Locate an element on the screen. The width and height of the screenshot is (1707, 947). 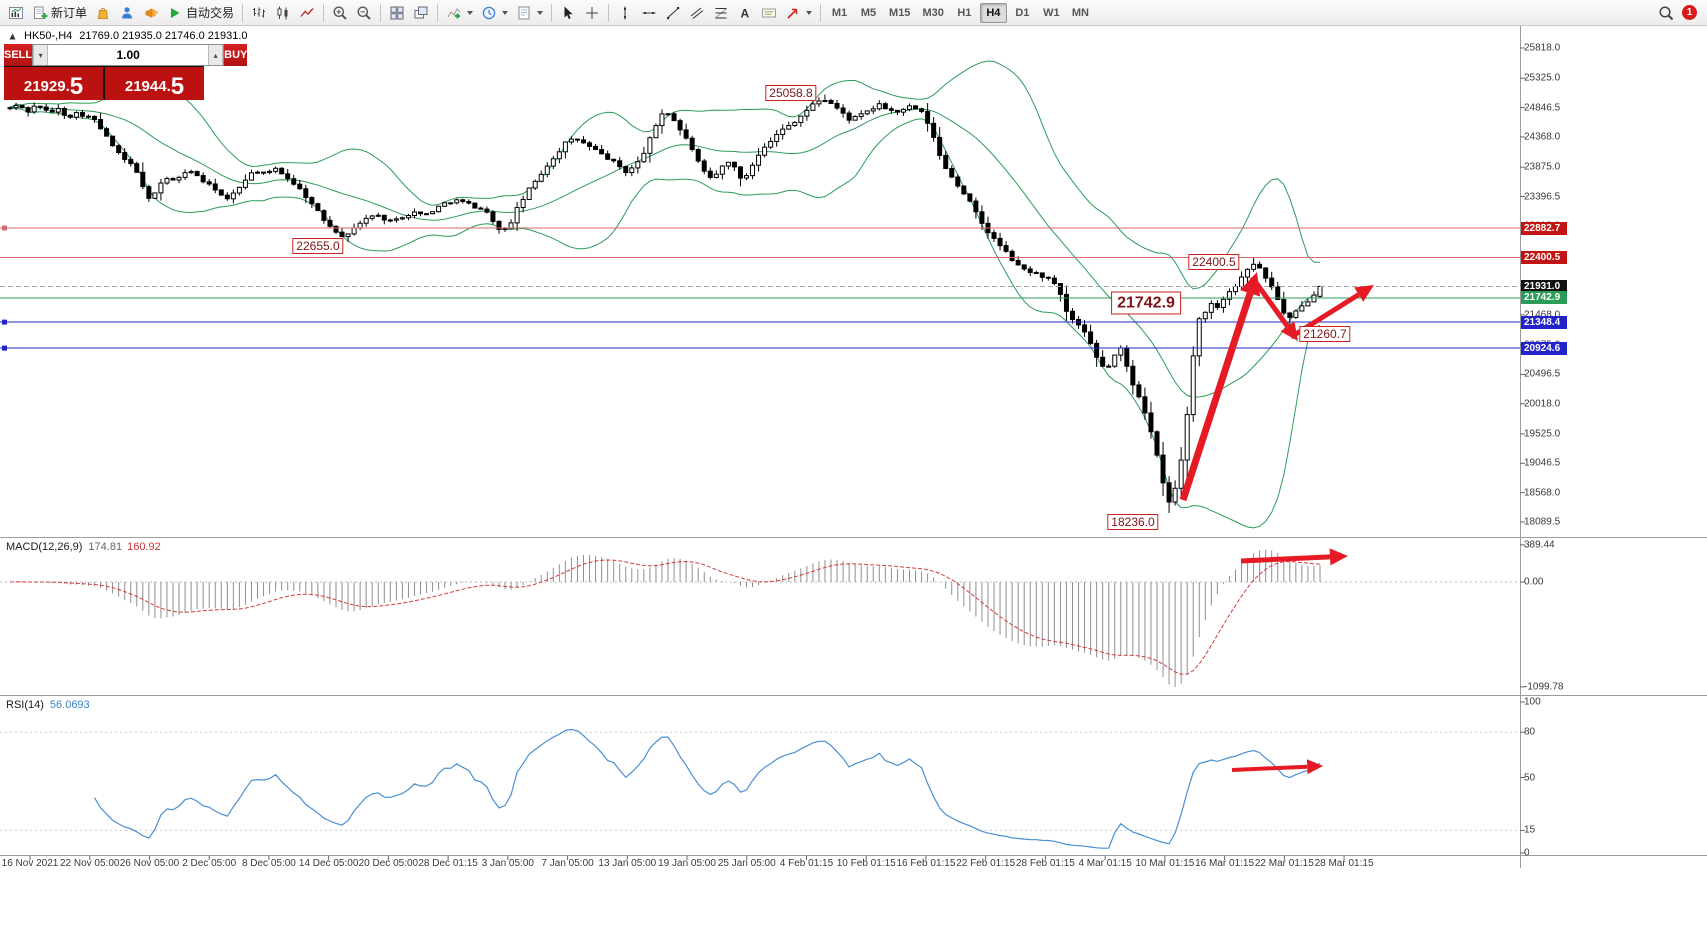
signals-button is located at coordinates (127, 13).